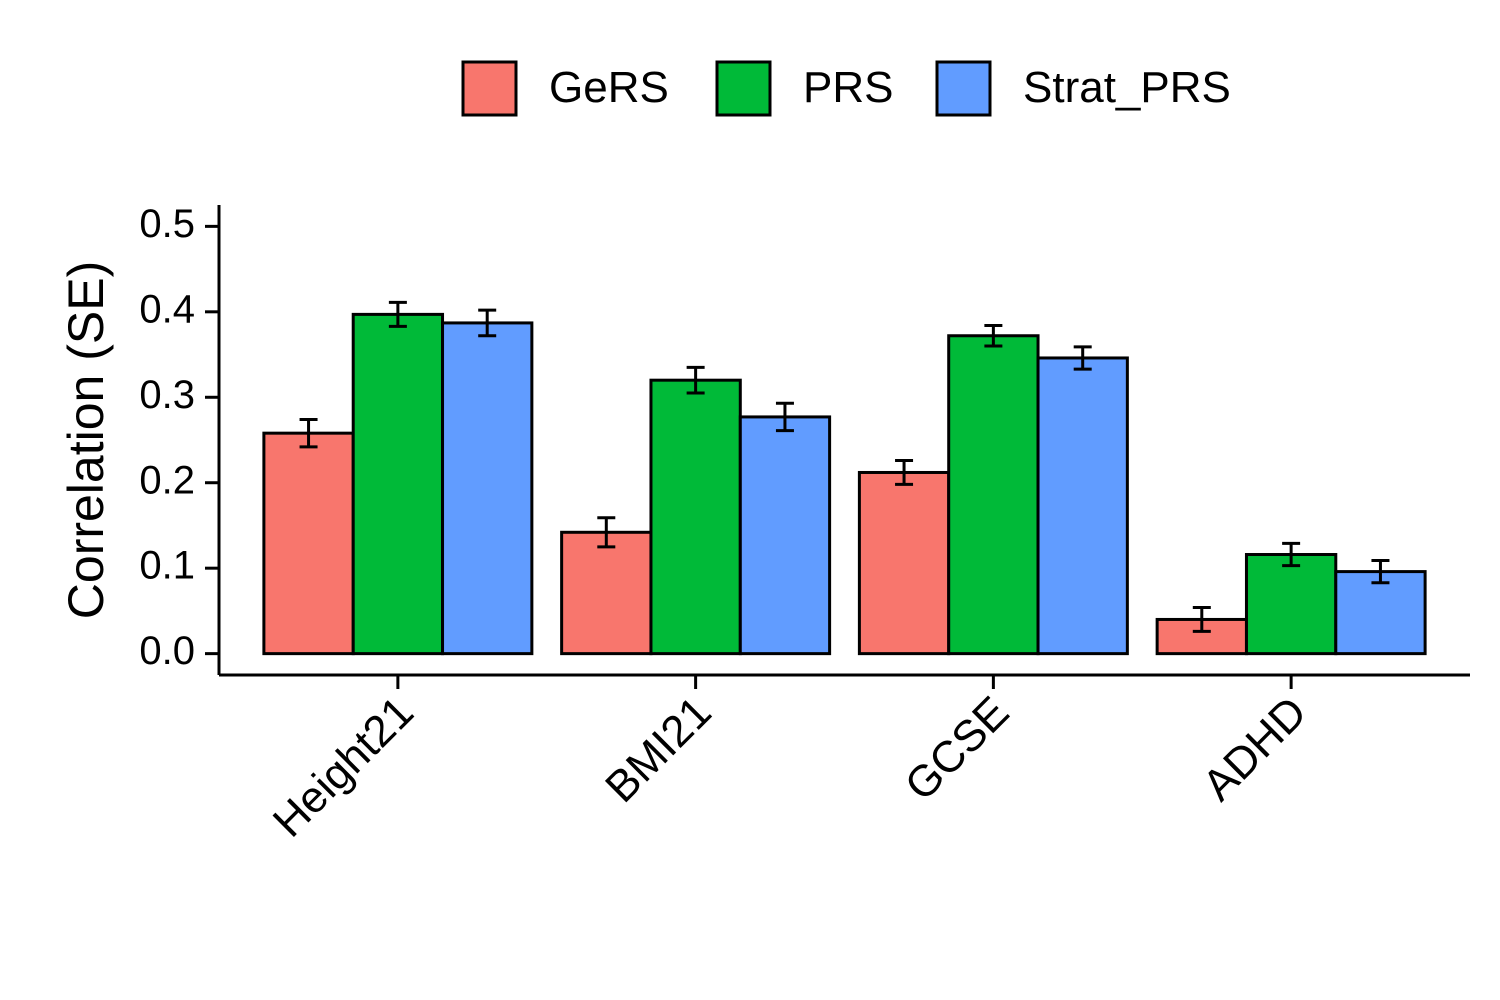  I want to click on y-axis-title: Correlation (SE), so click(86, 440).